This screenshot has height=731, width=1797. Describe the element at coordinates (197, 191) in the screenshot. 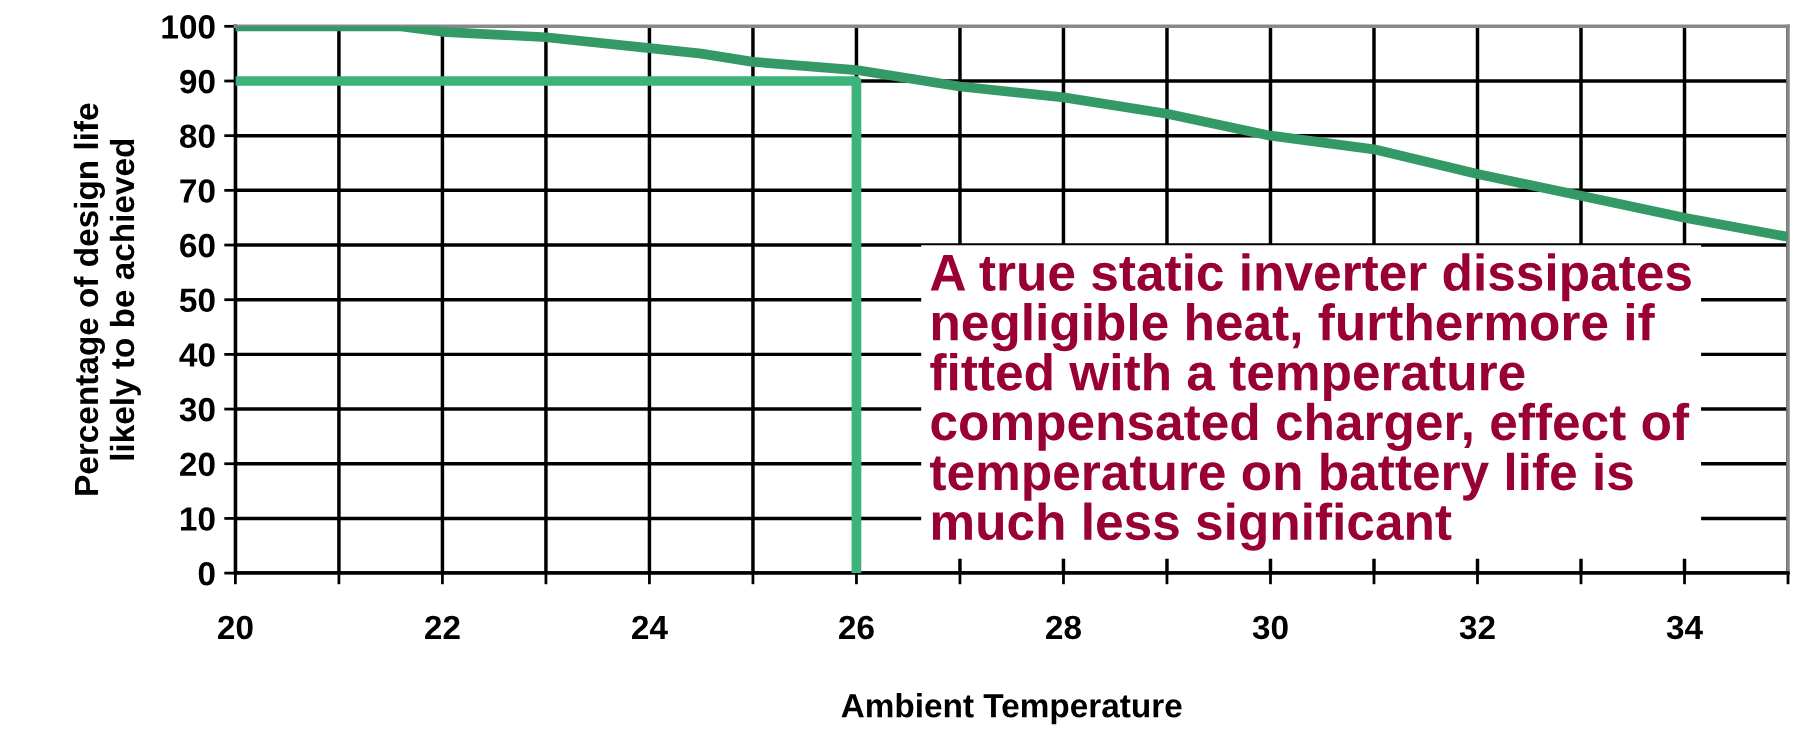

I see `y-tick-label: 70` at that location.